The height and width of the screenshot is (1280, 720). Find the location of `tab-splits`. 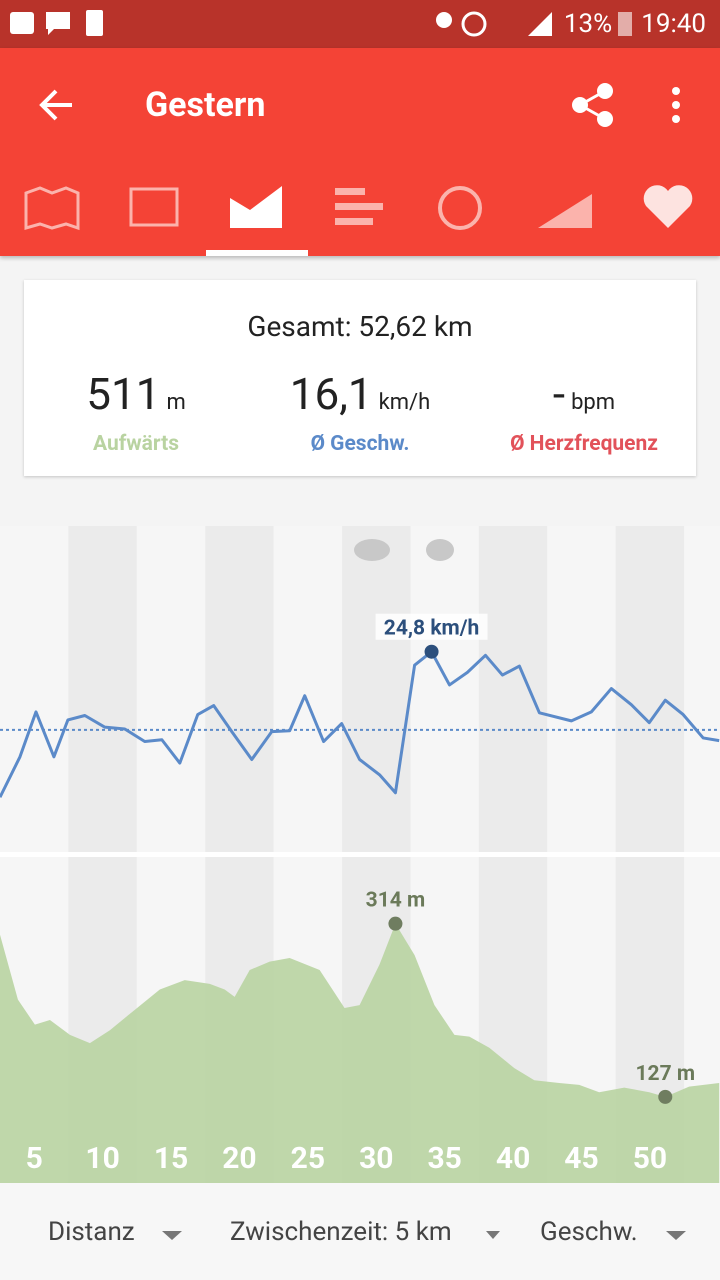

tab-splits is located at coordinates (359, 206).